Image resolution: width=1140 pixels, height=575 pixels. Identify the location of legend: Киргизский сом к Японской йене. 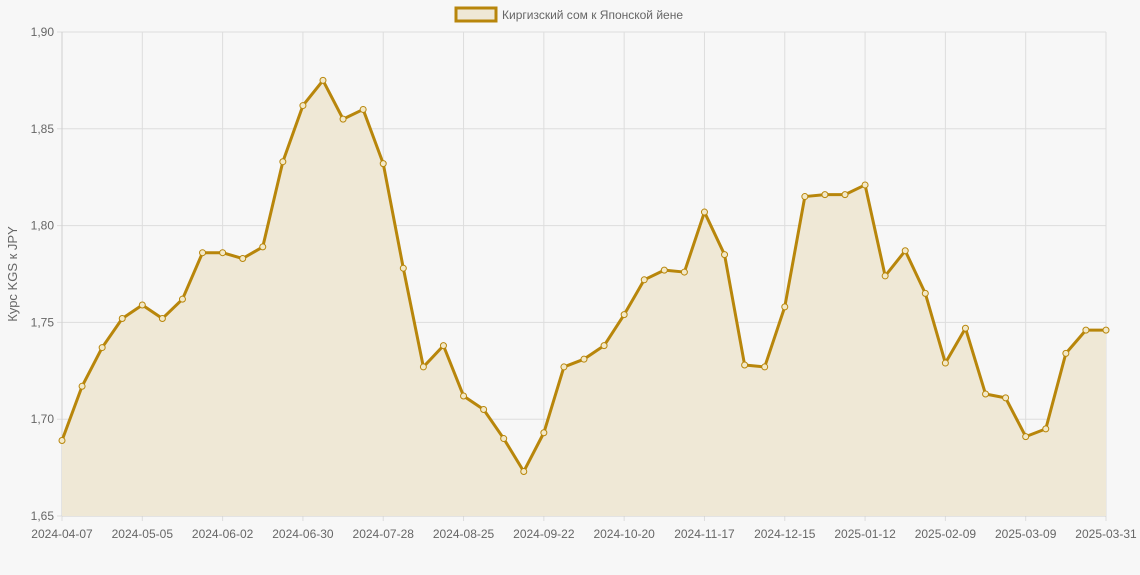
(568, 14).